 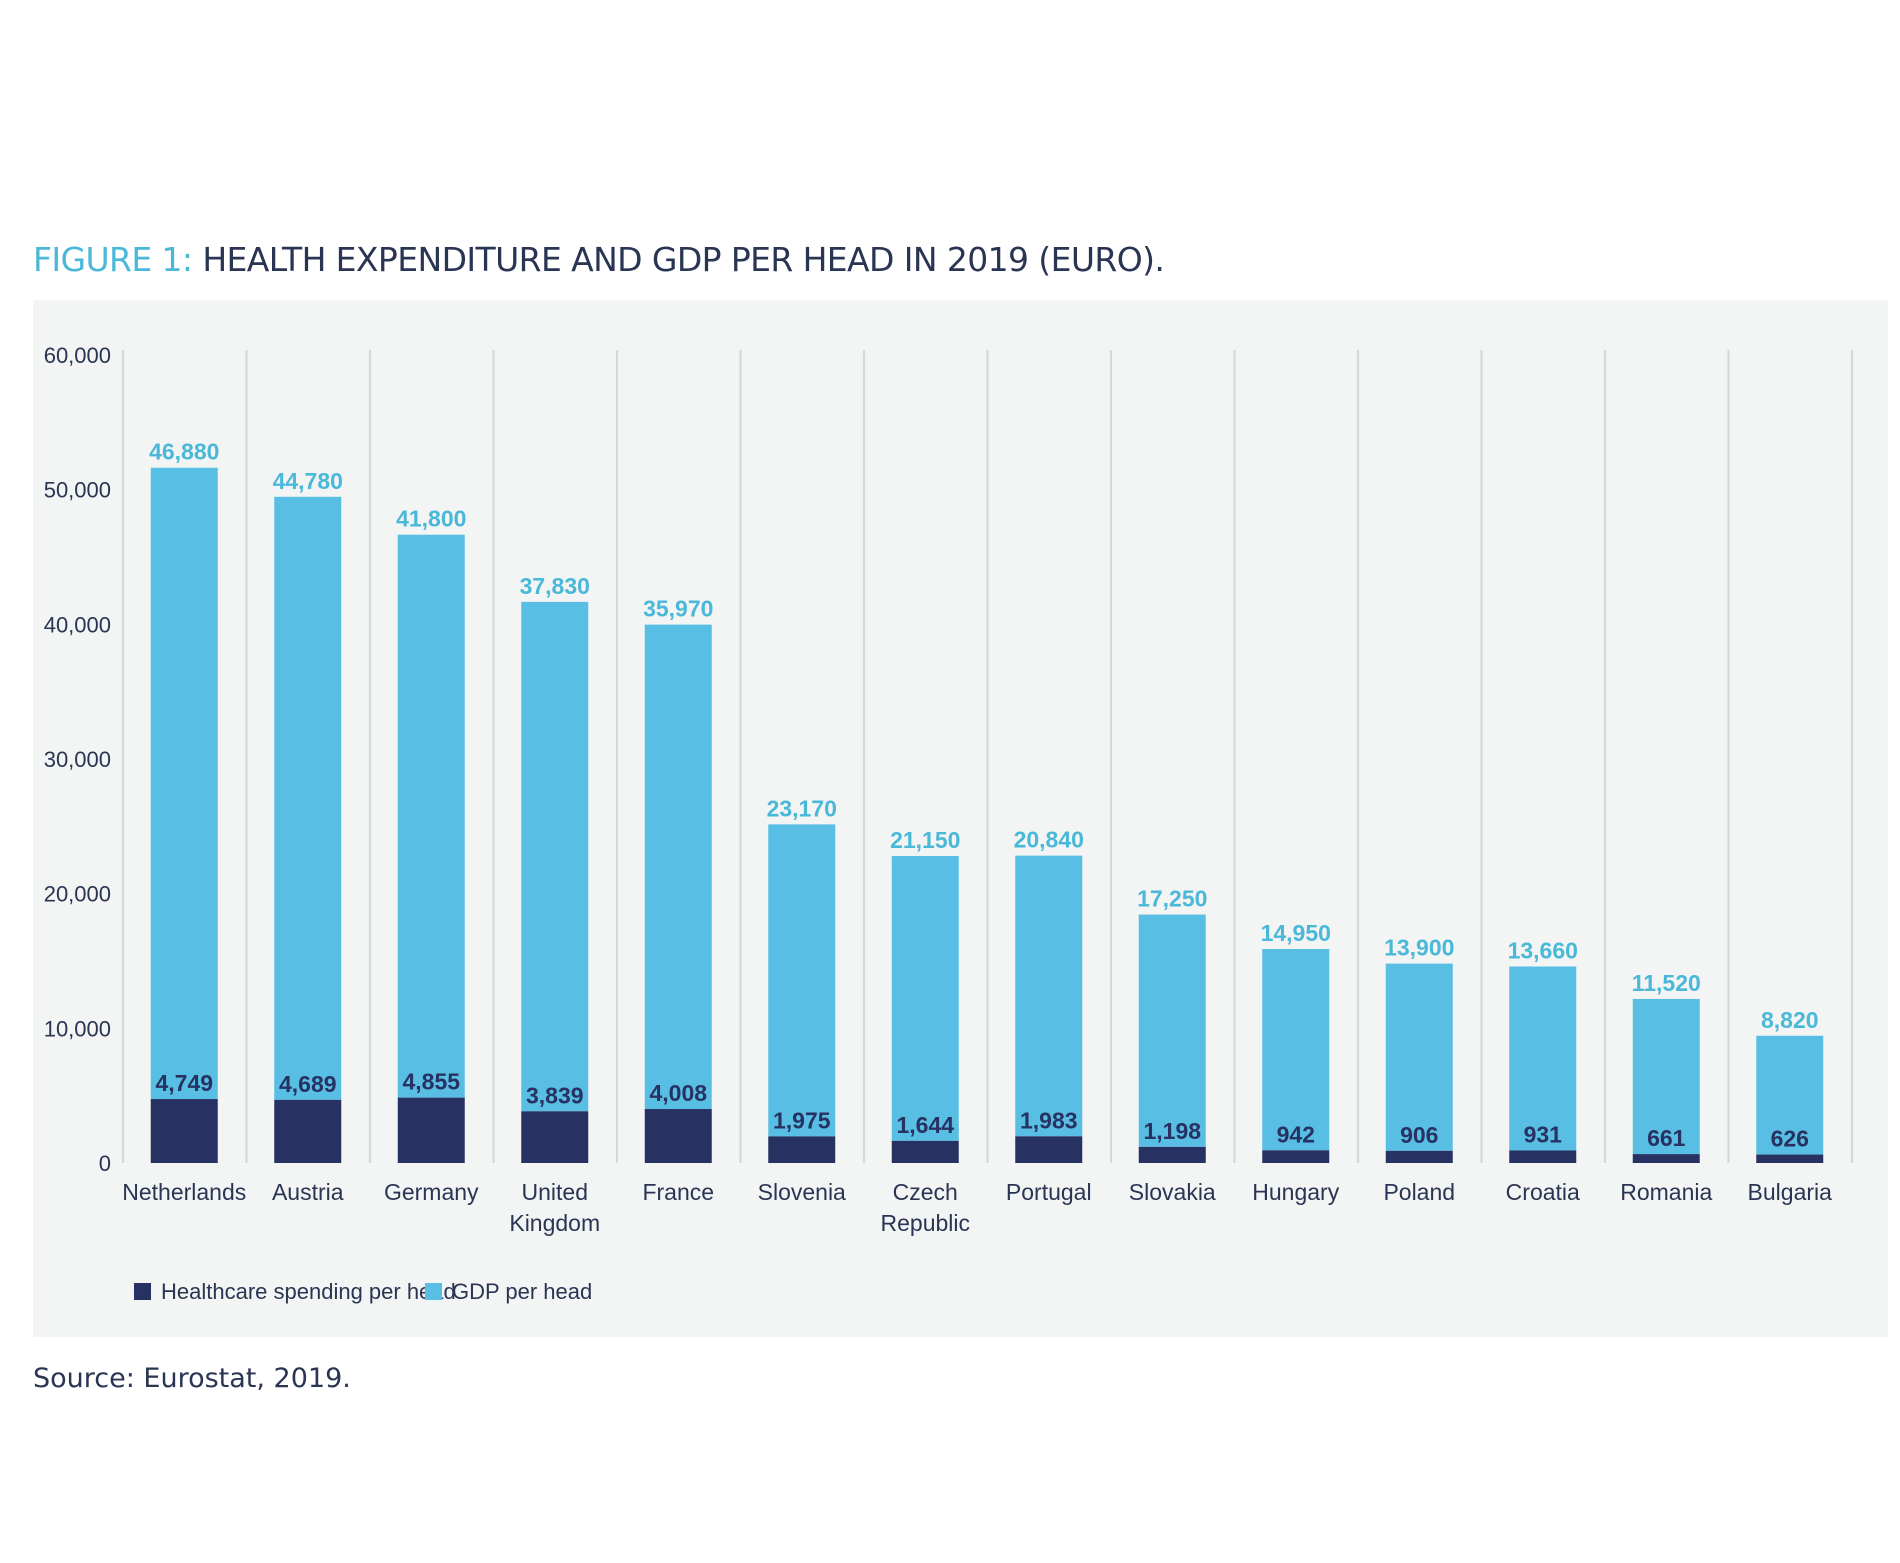 I want to click on x-tick-label: United, so click(x=555, y=1192).